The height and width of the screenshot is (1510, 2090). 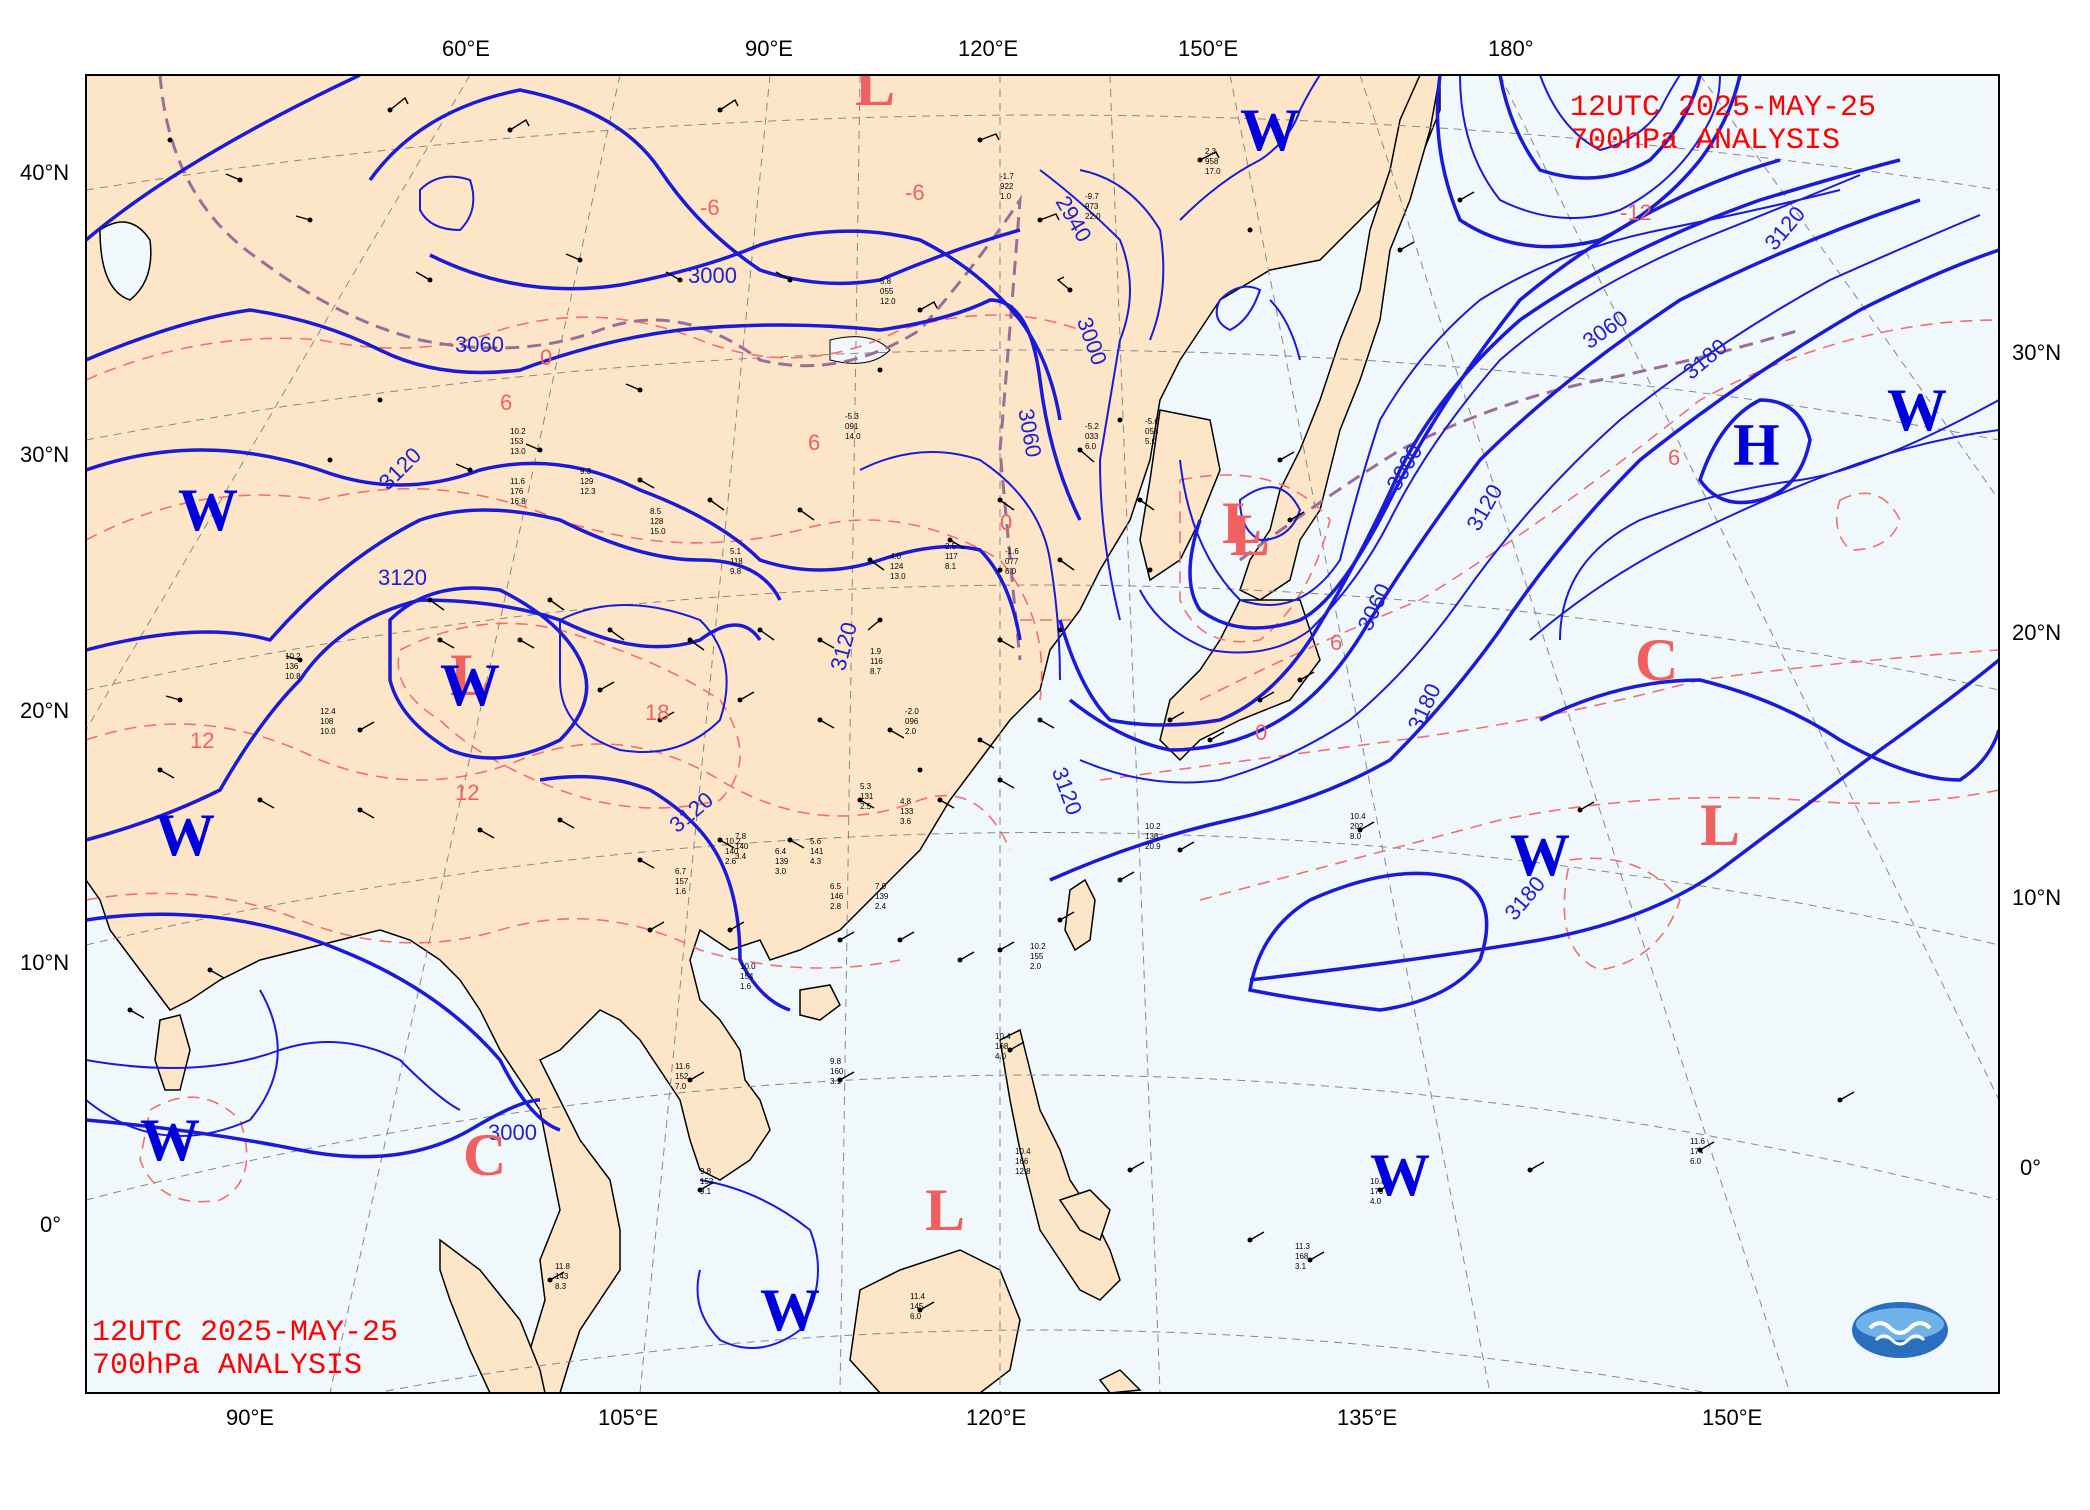 I want to click on title-line: 12UTC 2025-MAY-25, so click(x=1723, y=108).